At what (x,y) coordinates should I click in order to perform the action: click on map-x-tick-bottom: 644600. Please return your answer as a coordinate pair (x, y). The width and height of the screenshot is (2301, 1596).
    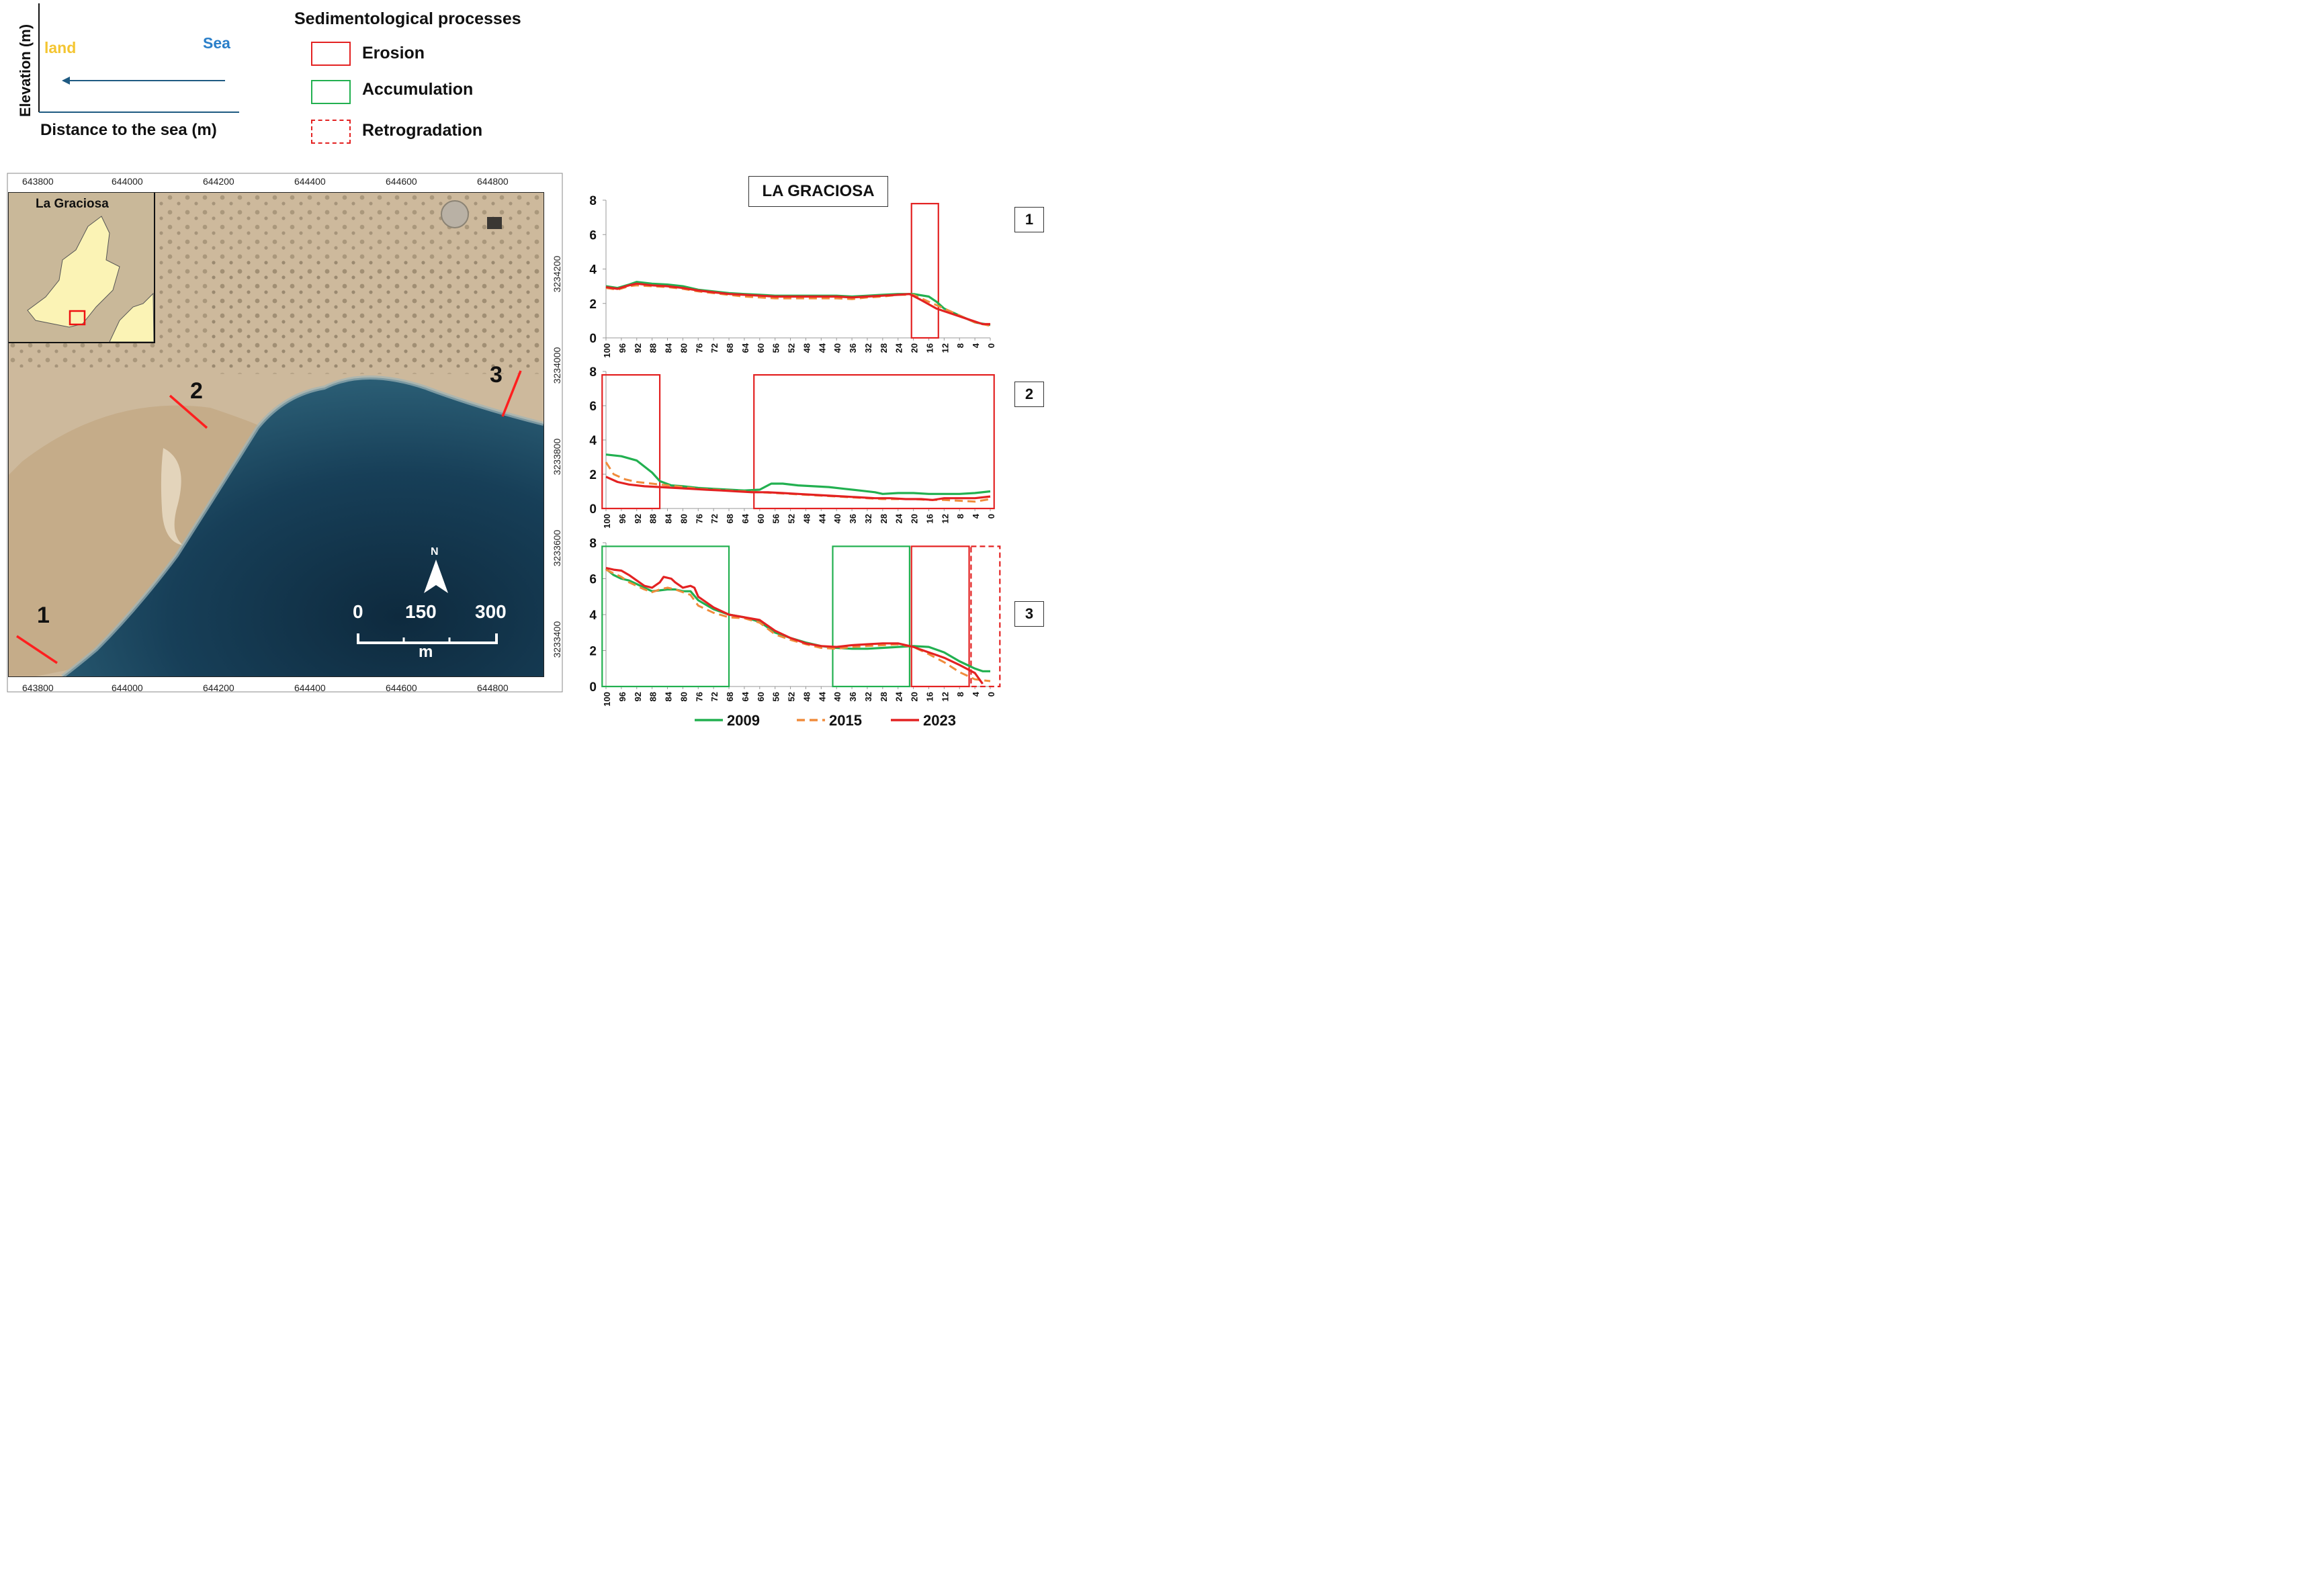
    Looking at the image, I should click on (401, 687).